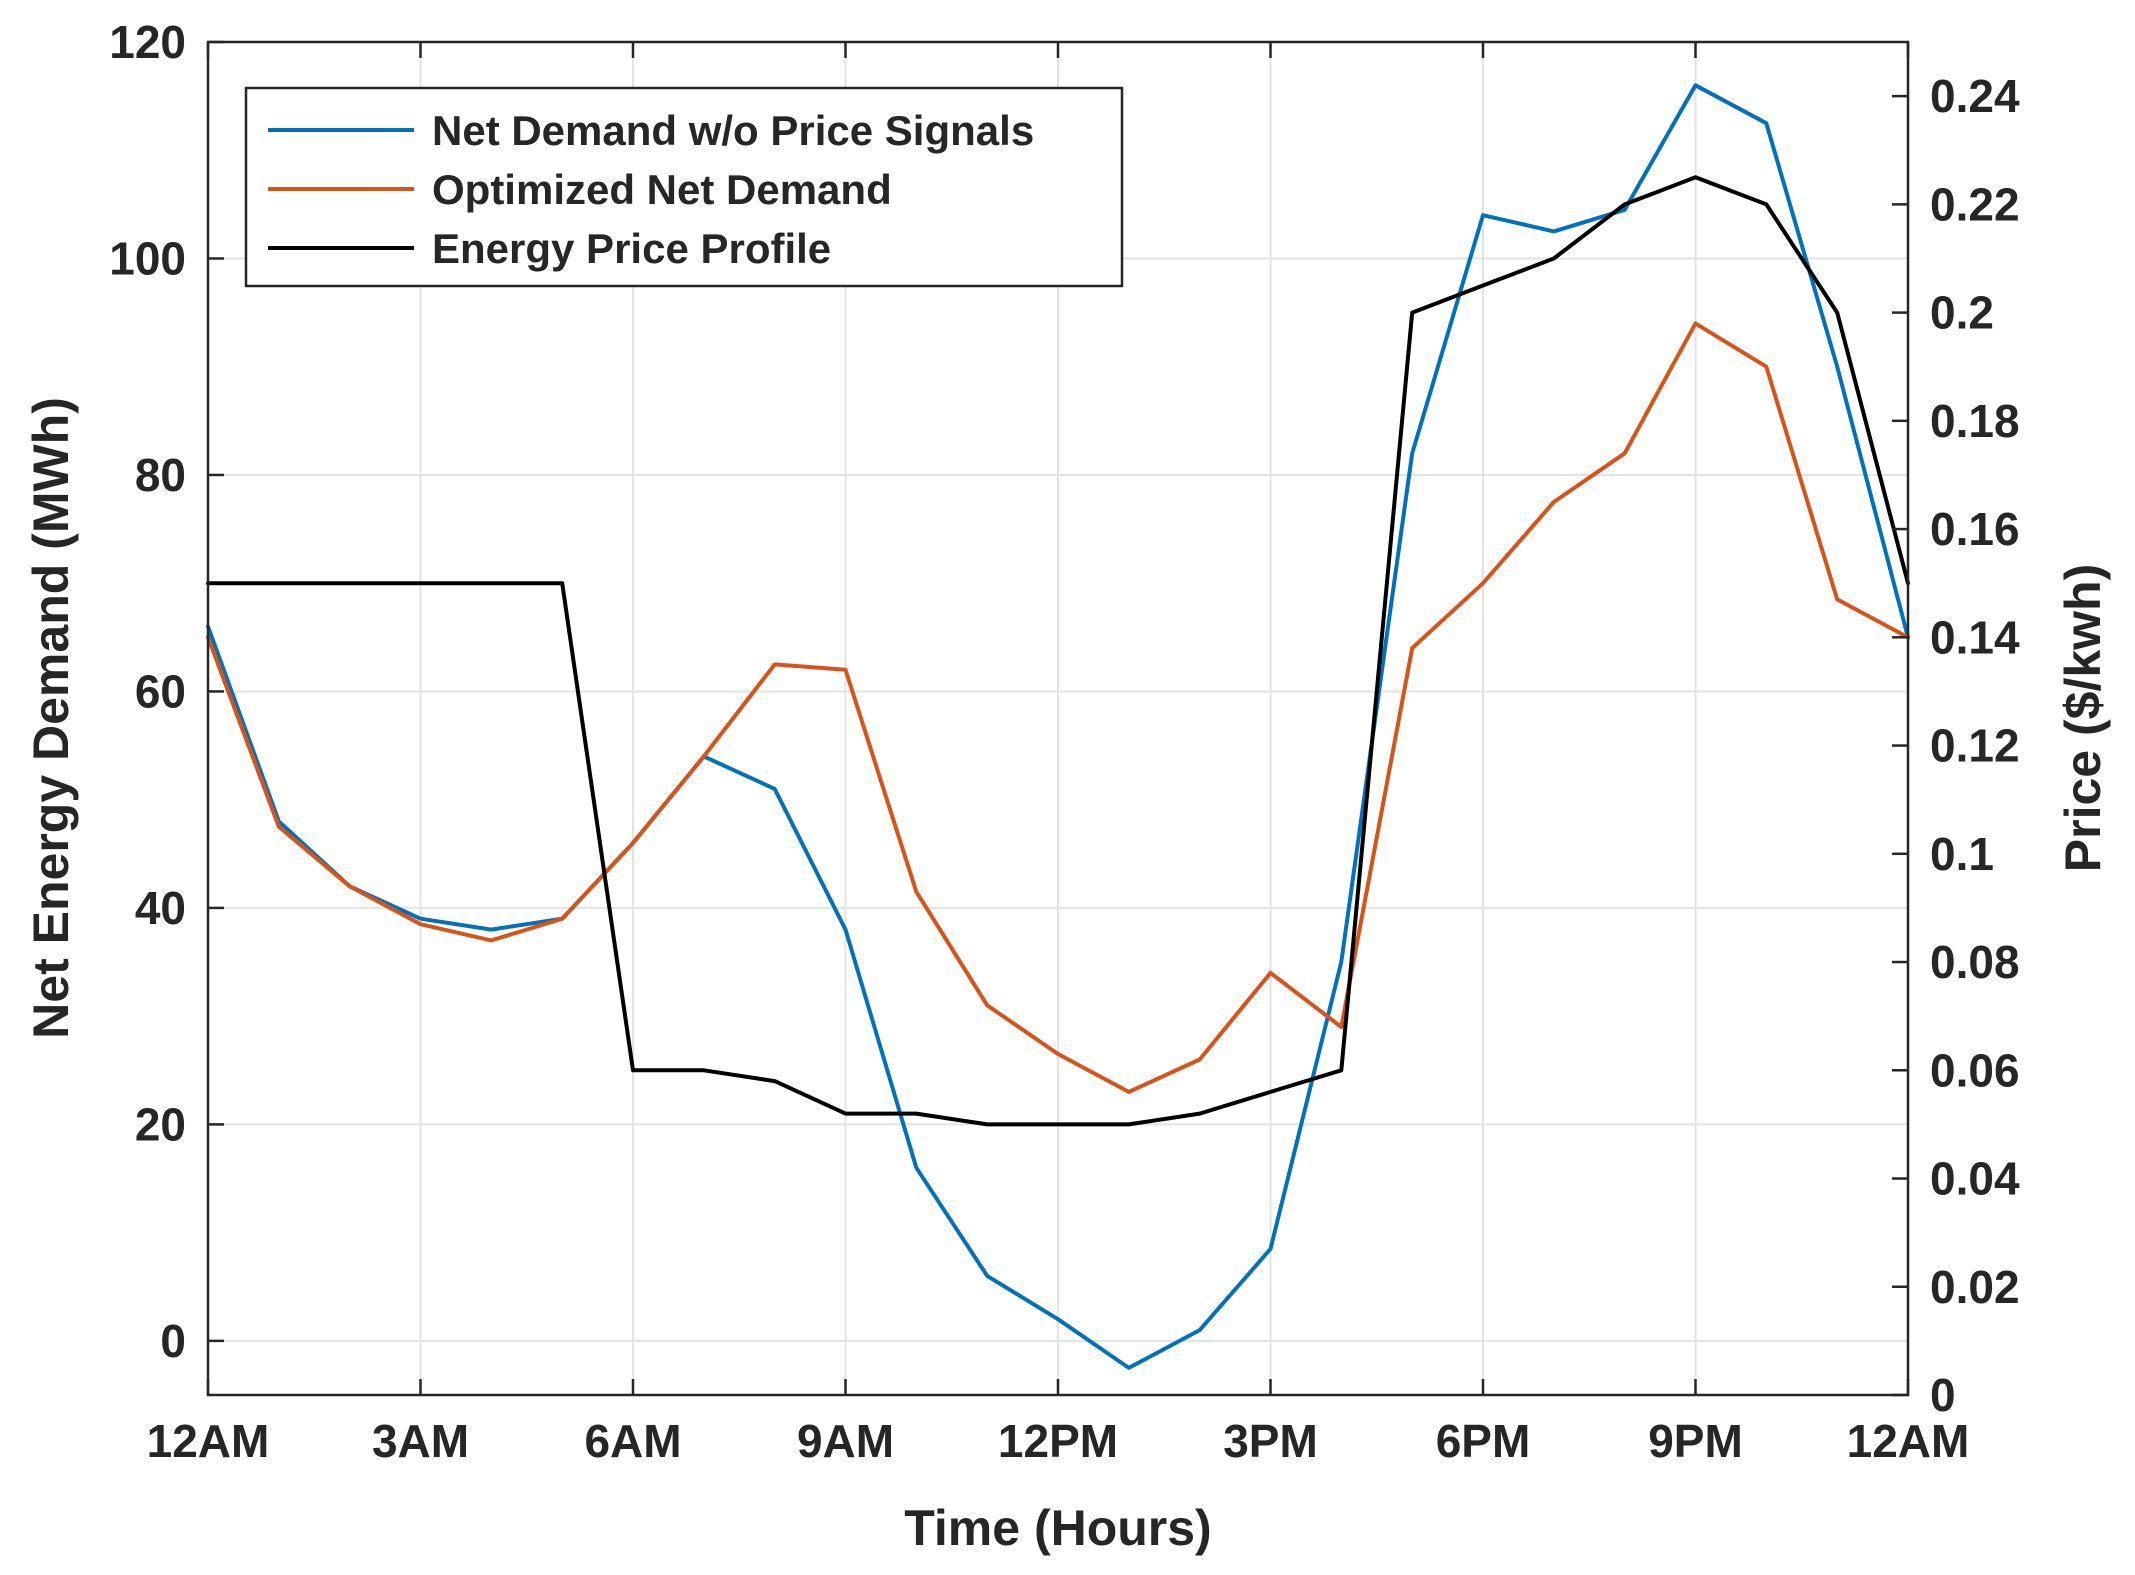 The width and height of the screenshot is (2135, 1575). I want to click on y-right-tick-label: 0.24, so click(1975, 96).